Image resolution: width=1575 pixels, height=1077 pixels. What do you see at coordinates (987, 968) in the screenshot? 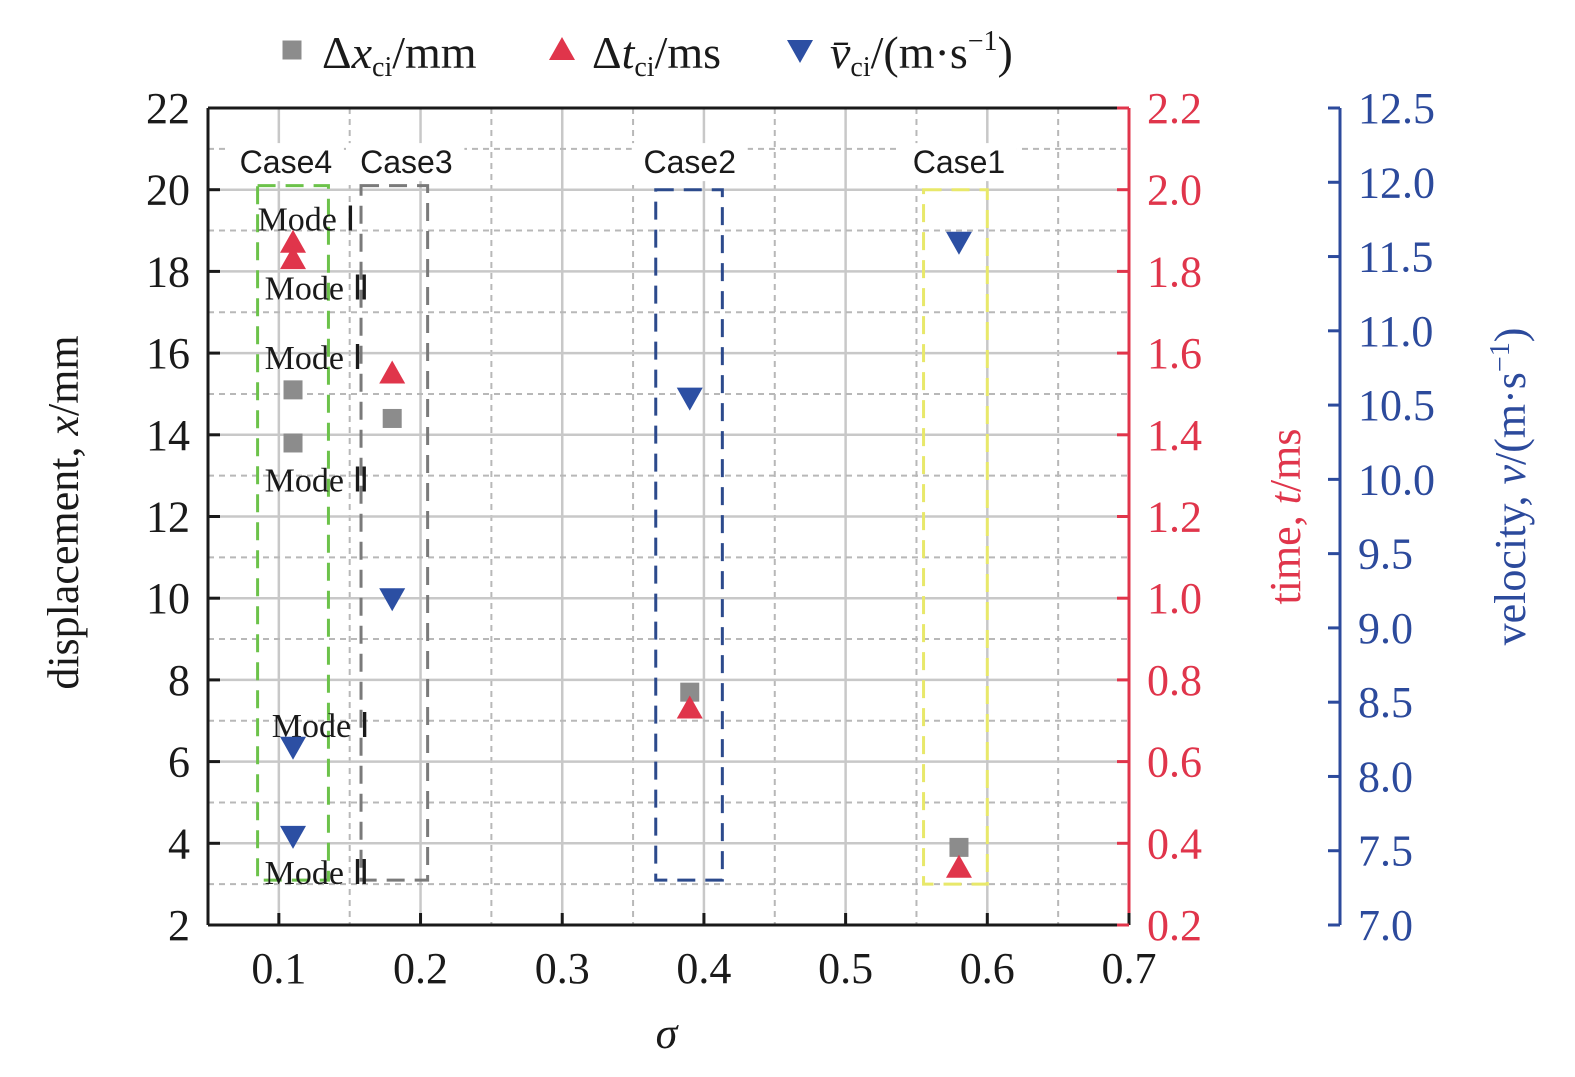
I see `x-tick-label: 0.6` at bounding box center [987, 968].